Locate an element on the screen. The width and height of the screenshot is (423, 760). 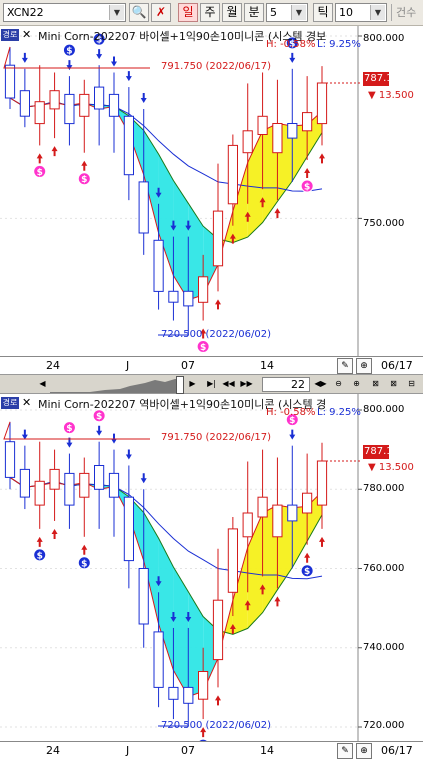
tick-button: 틱 is located at coordinates (323, 12).